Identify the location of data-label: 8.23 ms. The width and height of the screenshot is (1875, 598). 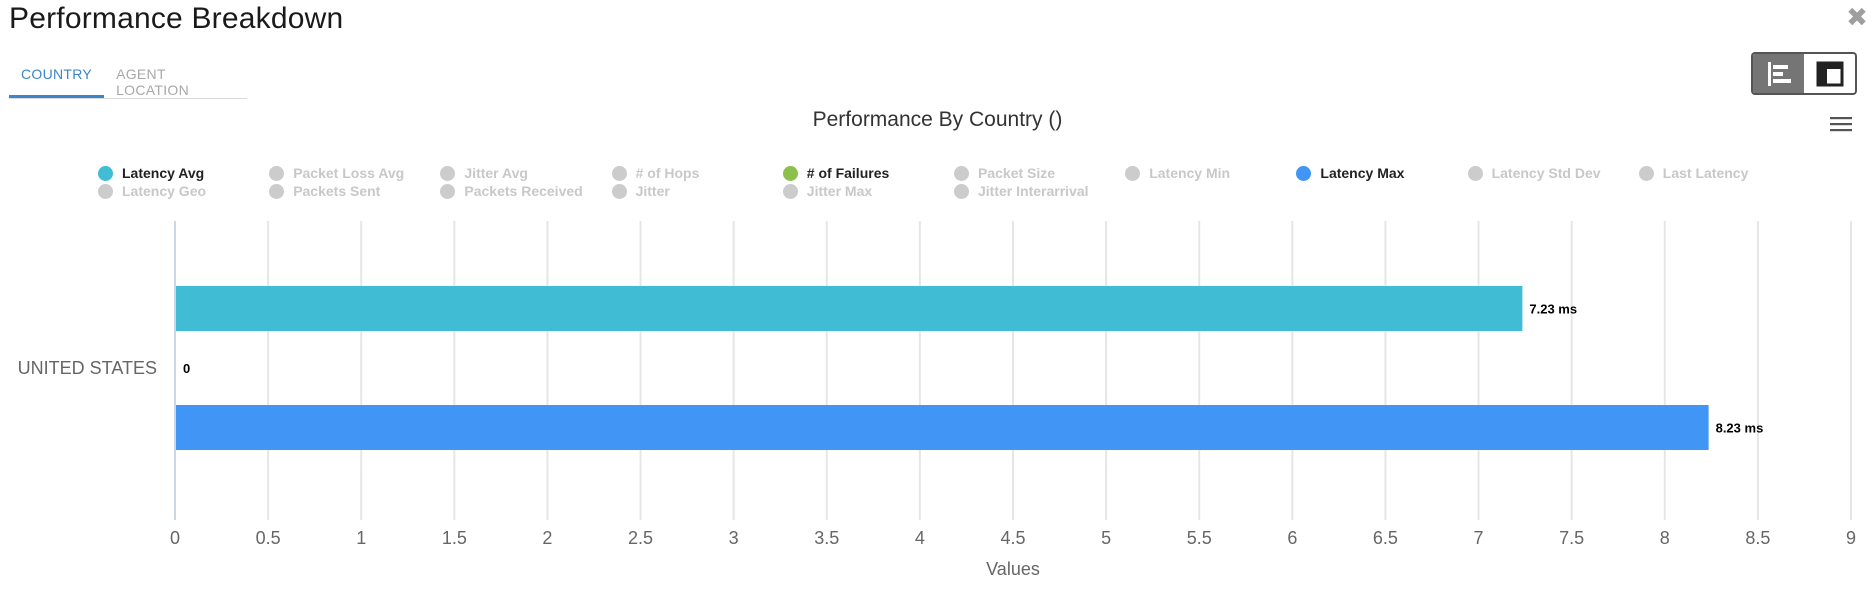
(1740, 428).